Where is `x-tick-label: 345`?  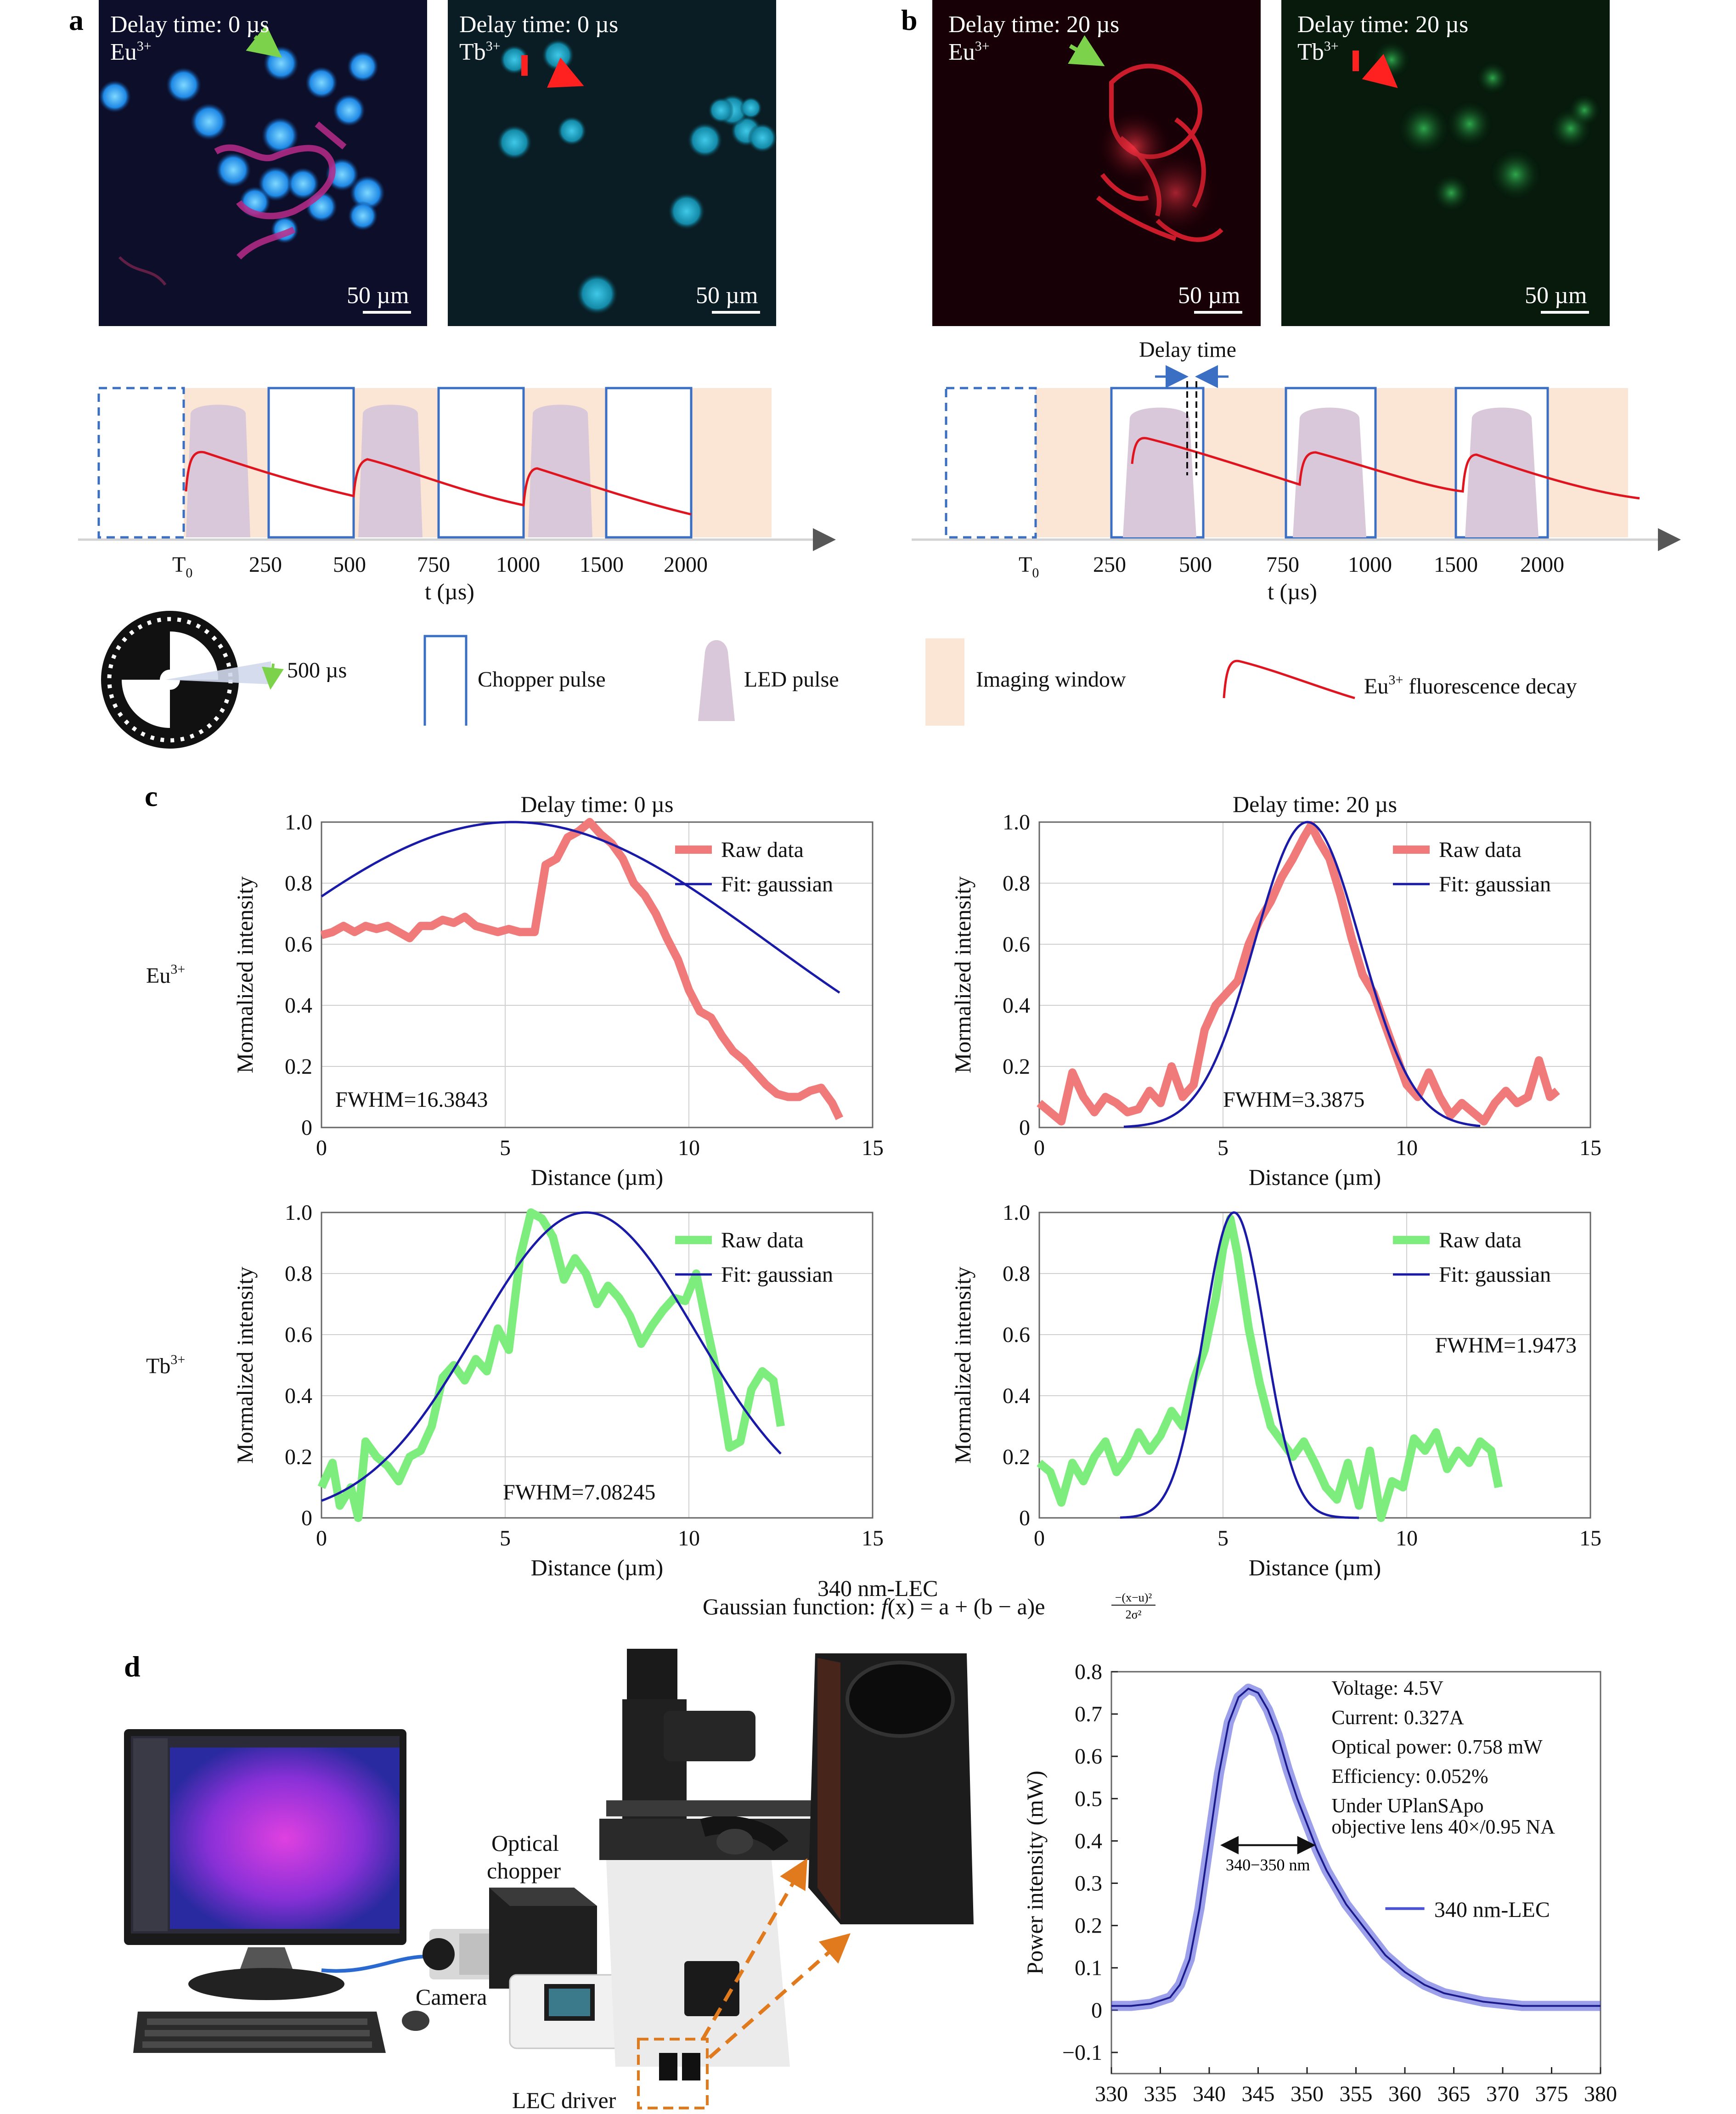 x-tick-label: 345 is located at coordinates (1258, 2094).